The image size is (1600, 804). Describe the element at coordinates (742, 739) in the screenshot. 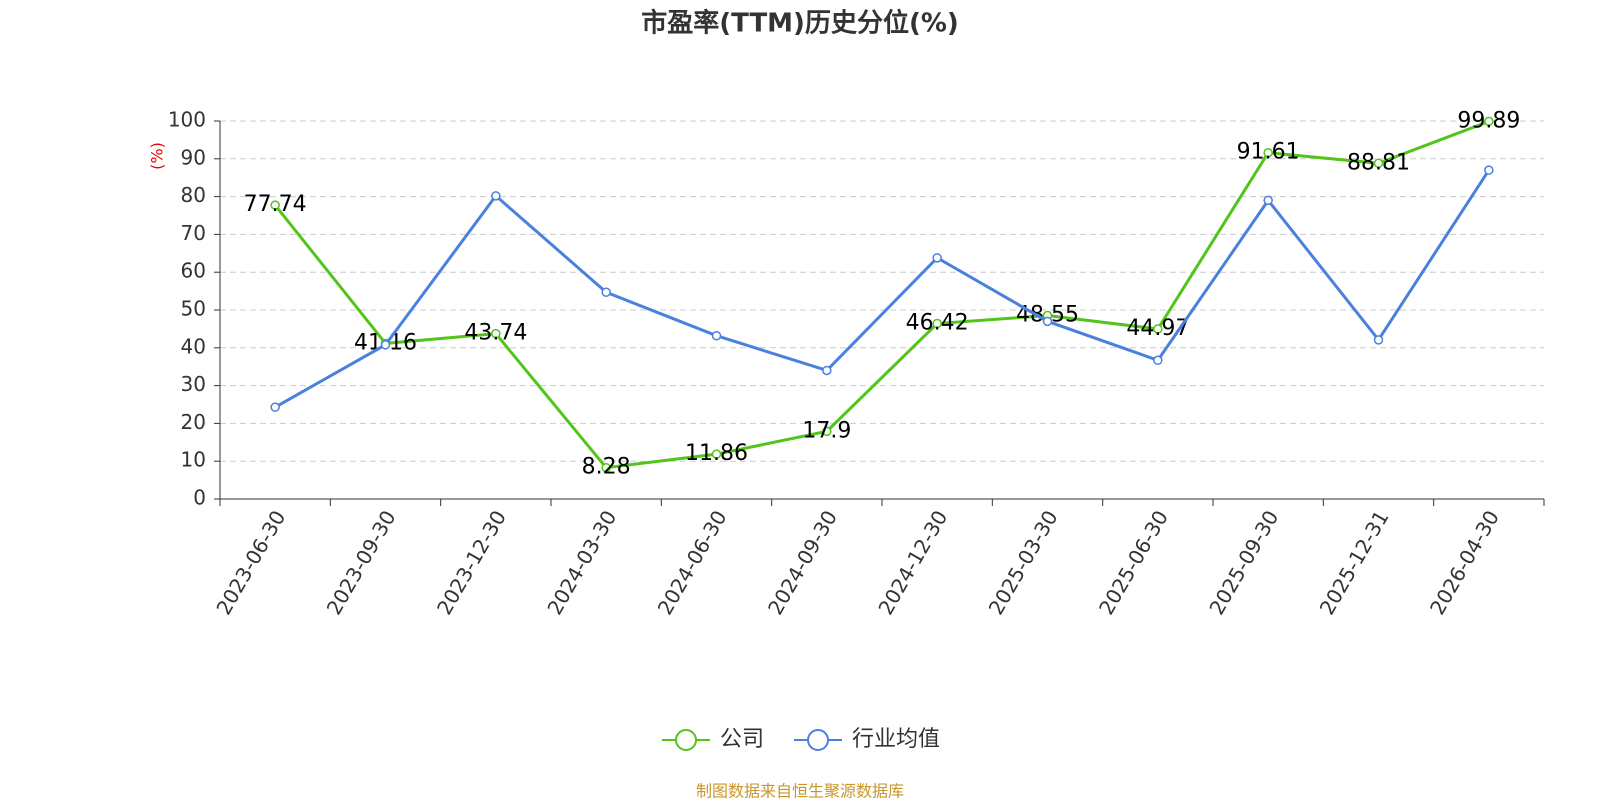

I see `legend-label: 公司` at that location.